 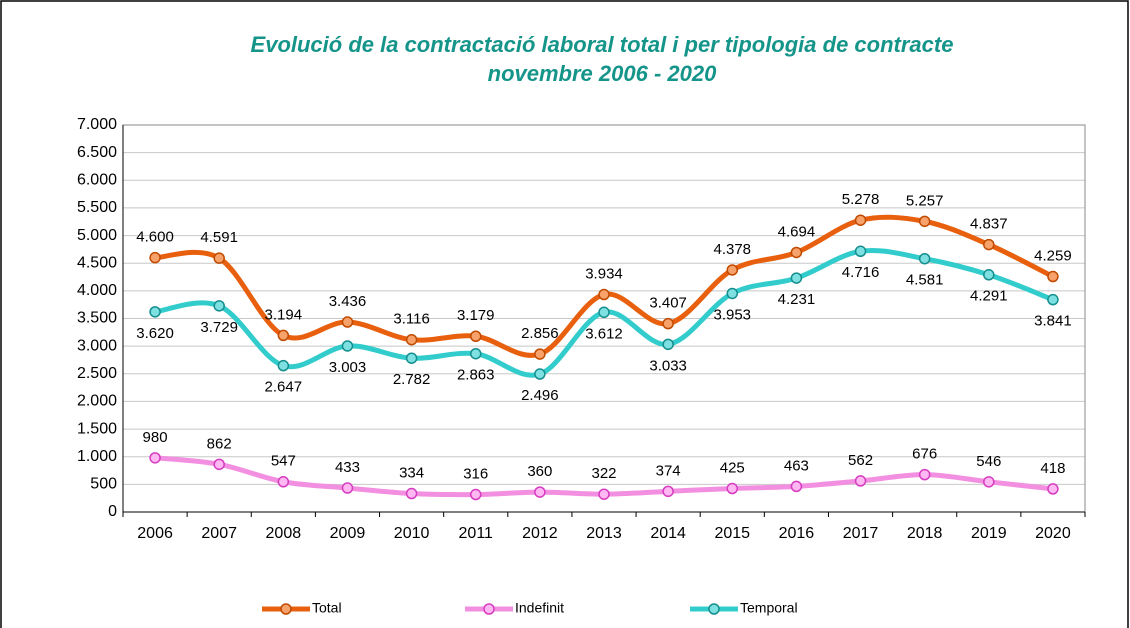 I want to click on data-label: 4.716, so click(x=861, y=272).